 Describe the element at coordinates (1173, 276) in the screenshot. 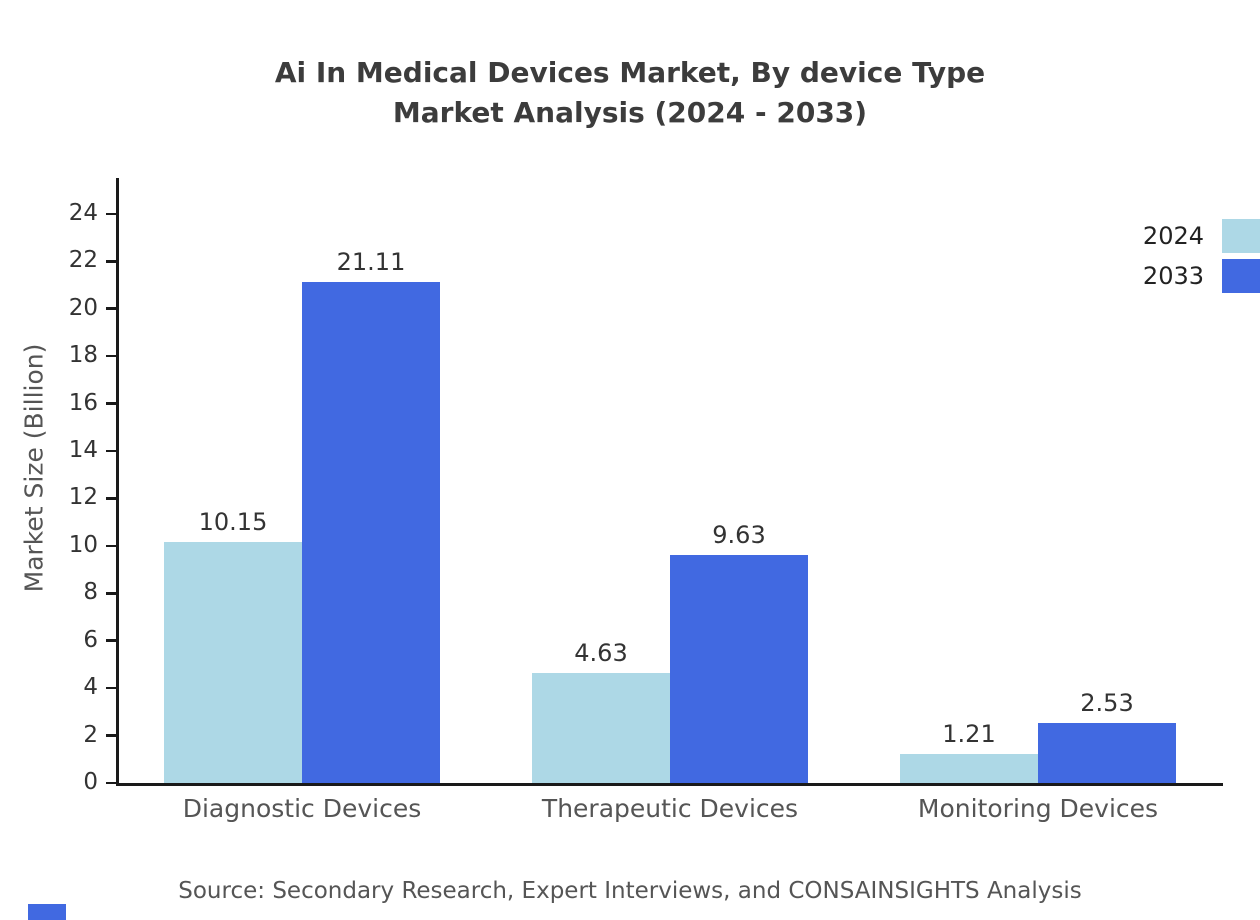

I see `legend-label: 2033` at that location.